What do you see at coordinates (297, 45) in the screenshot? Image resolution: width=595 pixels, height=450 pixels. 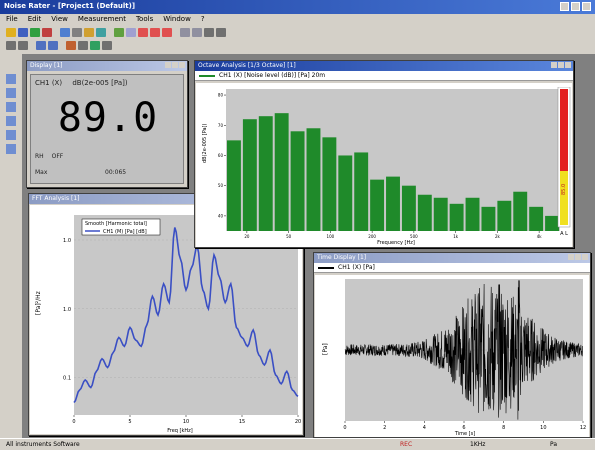 I see `toolbar-secondary` at bounding box center [297, 45].